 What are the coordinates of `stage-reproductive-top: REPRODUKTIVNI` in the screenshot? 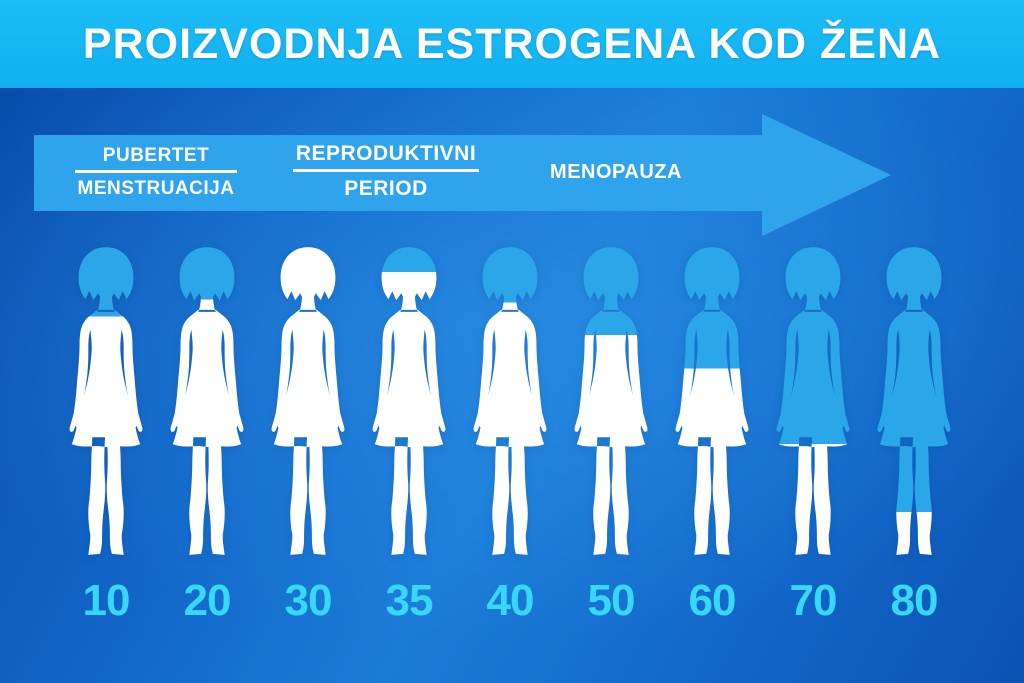 It's located at (386, 153).